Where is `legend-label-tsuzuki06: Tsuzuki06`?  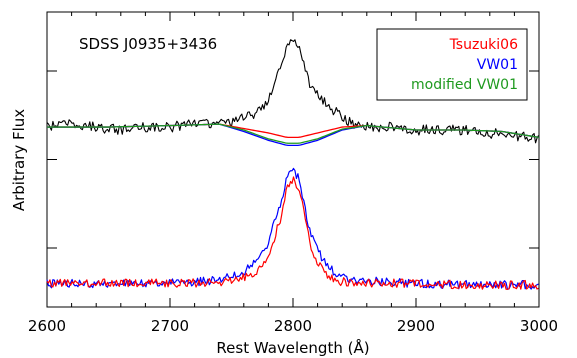
legend-label-tsuzuki06: Tsuzuki06 is located at coordinates (484, 45).